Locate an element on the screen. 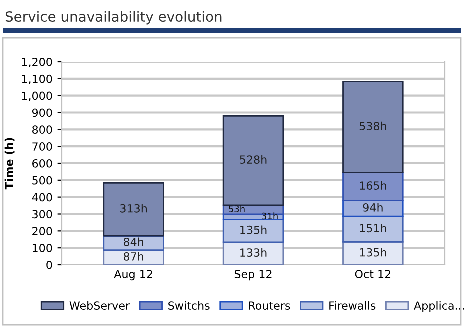 The image size is (475, 334). y-tick-label: 0 is located at coordinates (49, 265).